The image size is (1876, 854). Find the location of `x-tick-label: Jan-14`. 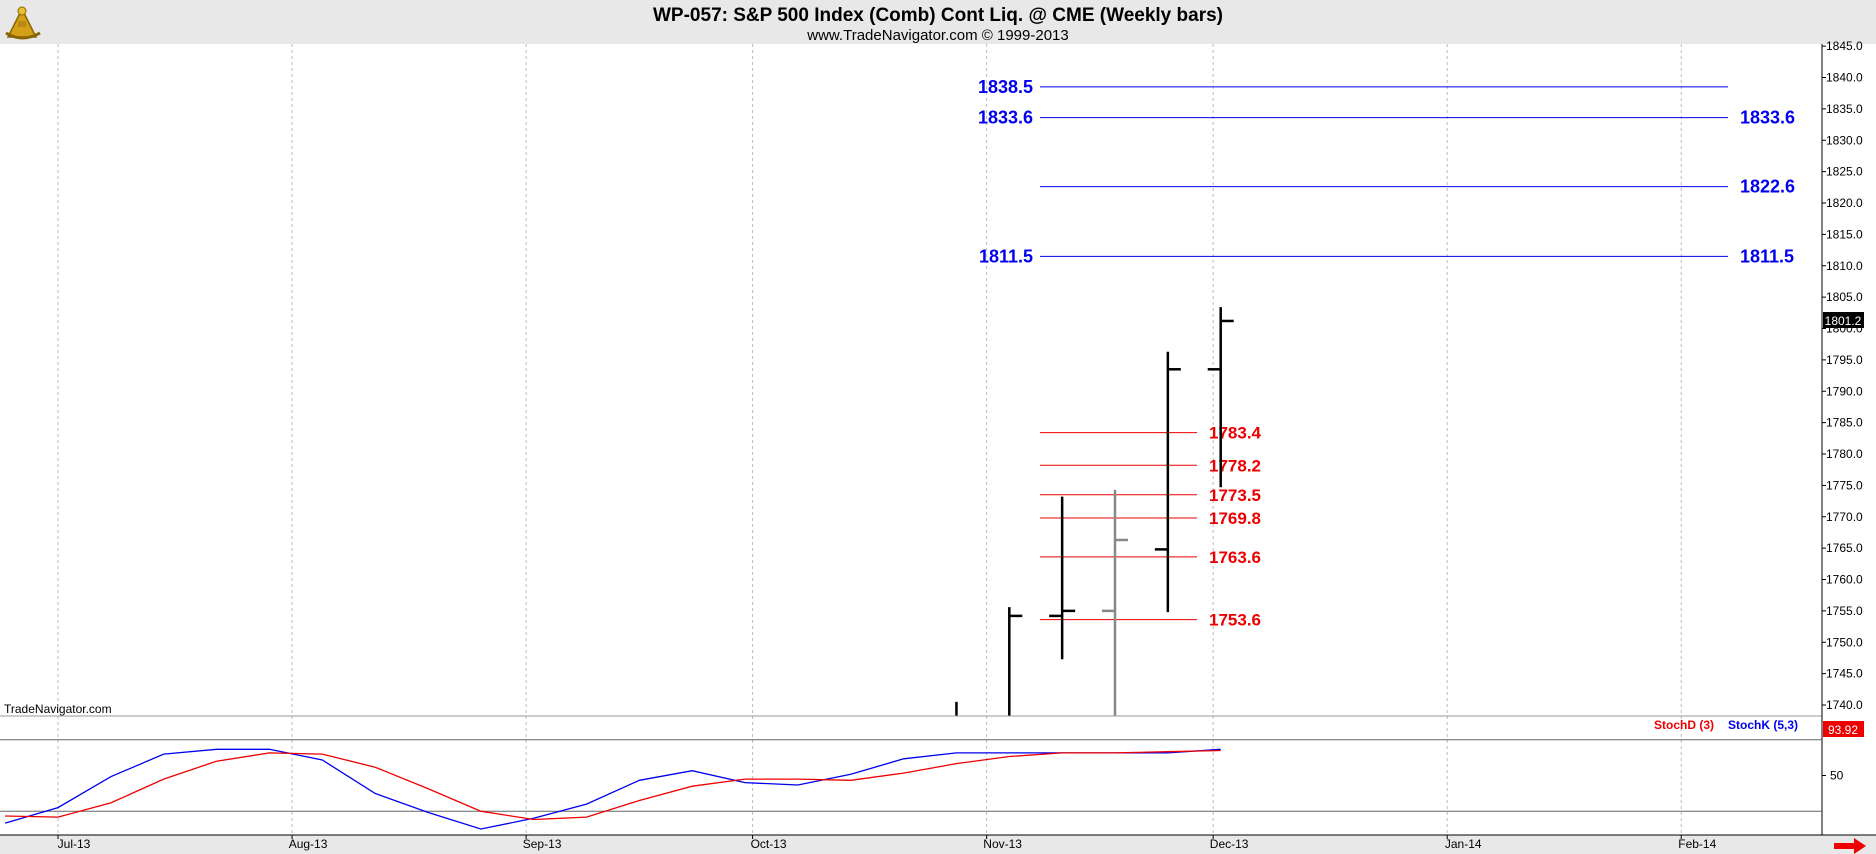

x-tick-label: Jan-14 is located at coordinates (1463, 844).